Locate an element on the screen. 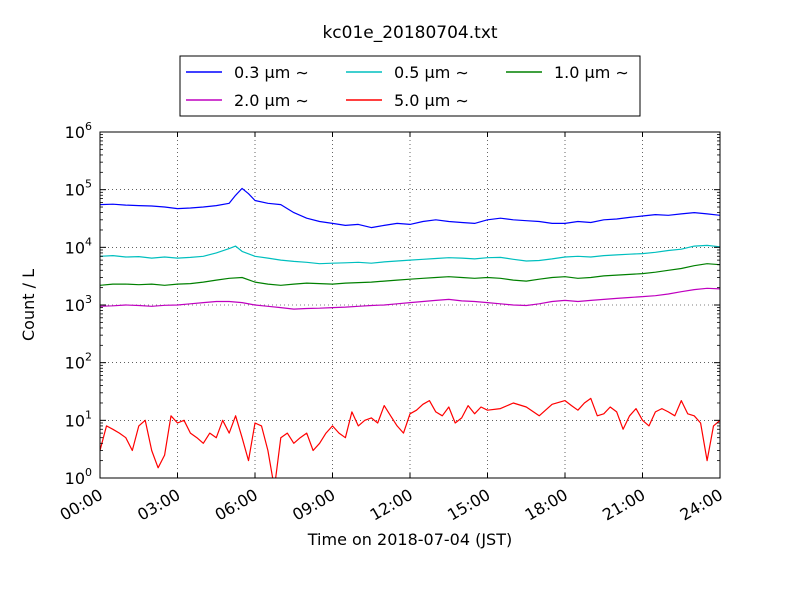  series-line-5-0mum is located at coordinates (410, 437).